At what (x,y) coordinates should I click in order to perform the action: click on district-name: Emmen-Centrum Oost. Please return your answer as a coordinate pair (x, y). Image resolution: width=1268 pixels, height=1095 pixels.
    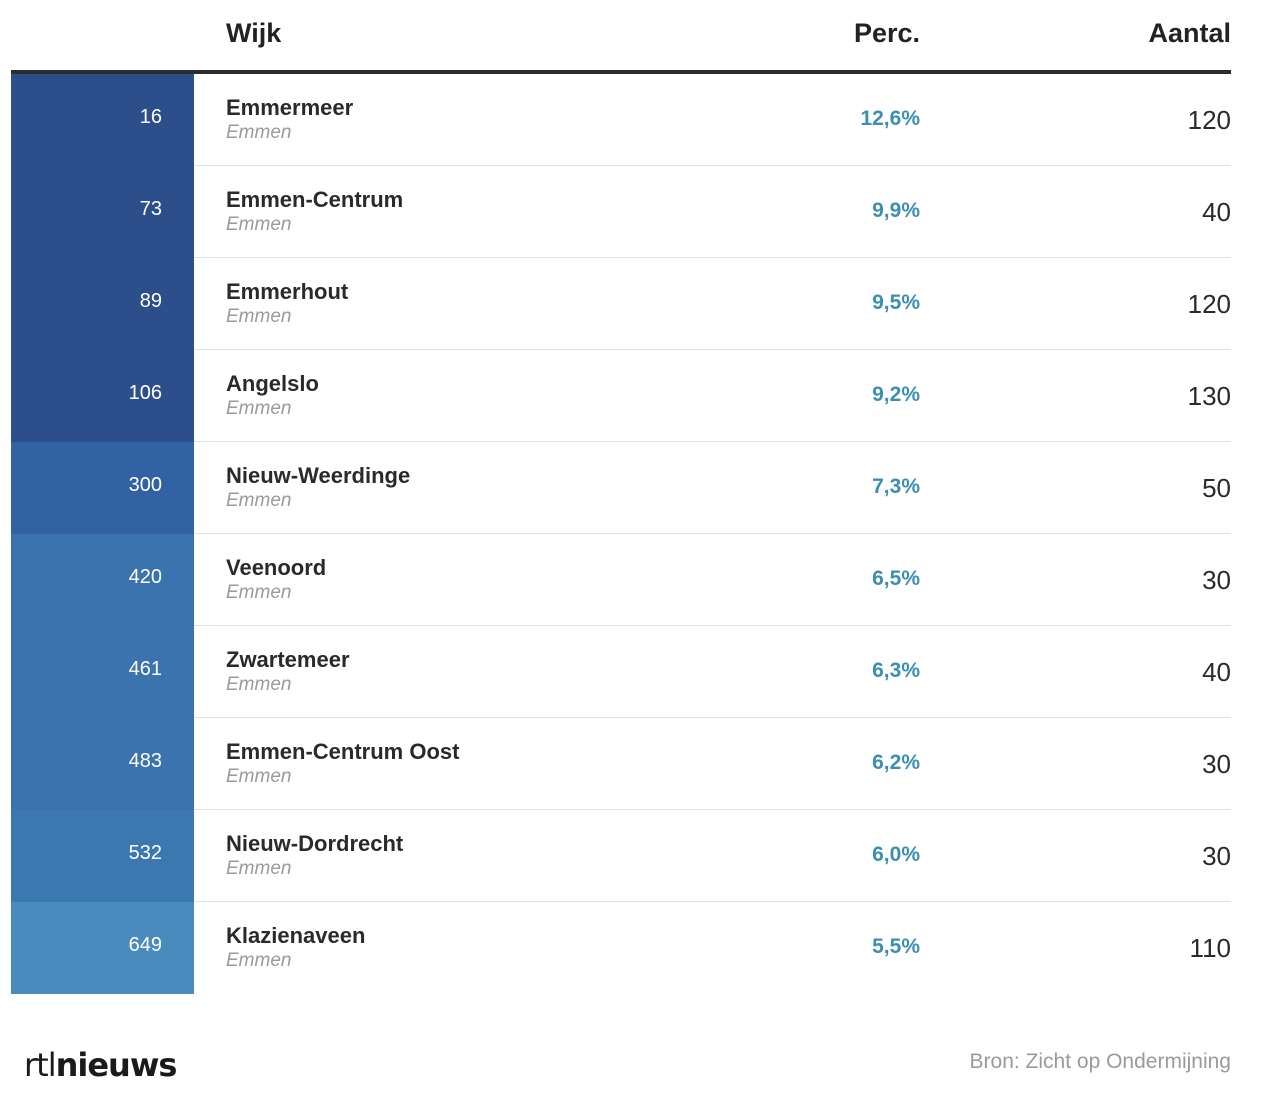
    Looking at the image, I should click on (343, 751).